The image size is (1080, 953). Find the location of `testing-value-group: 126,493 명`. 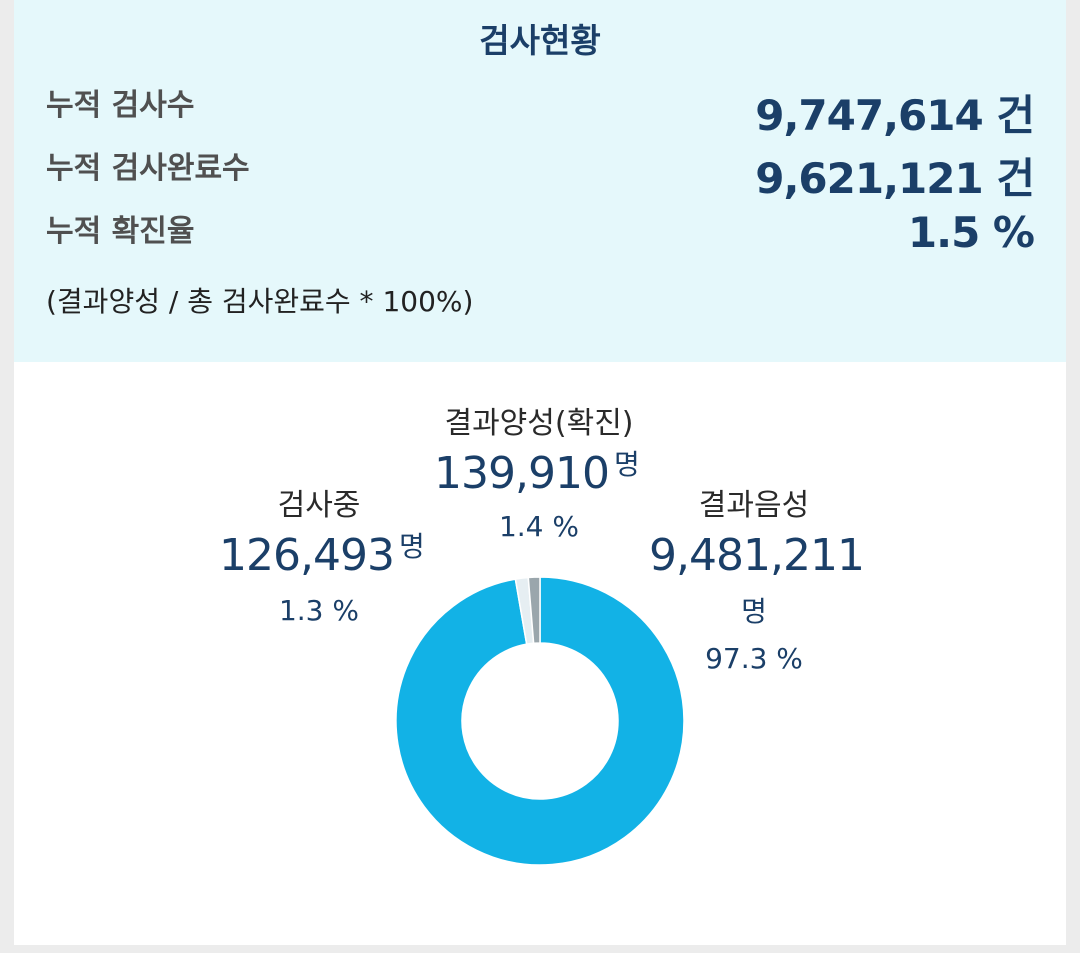

testing-value-group: 126,493 명 is located at coordinates (329, 555).